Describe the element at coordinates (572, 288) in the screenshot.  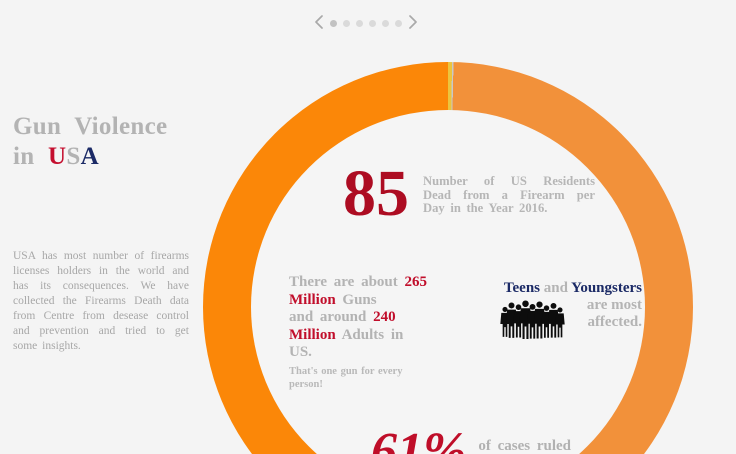
I see `teens-line-1: Teens and Youngsters` at that location.